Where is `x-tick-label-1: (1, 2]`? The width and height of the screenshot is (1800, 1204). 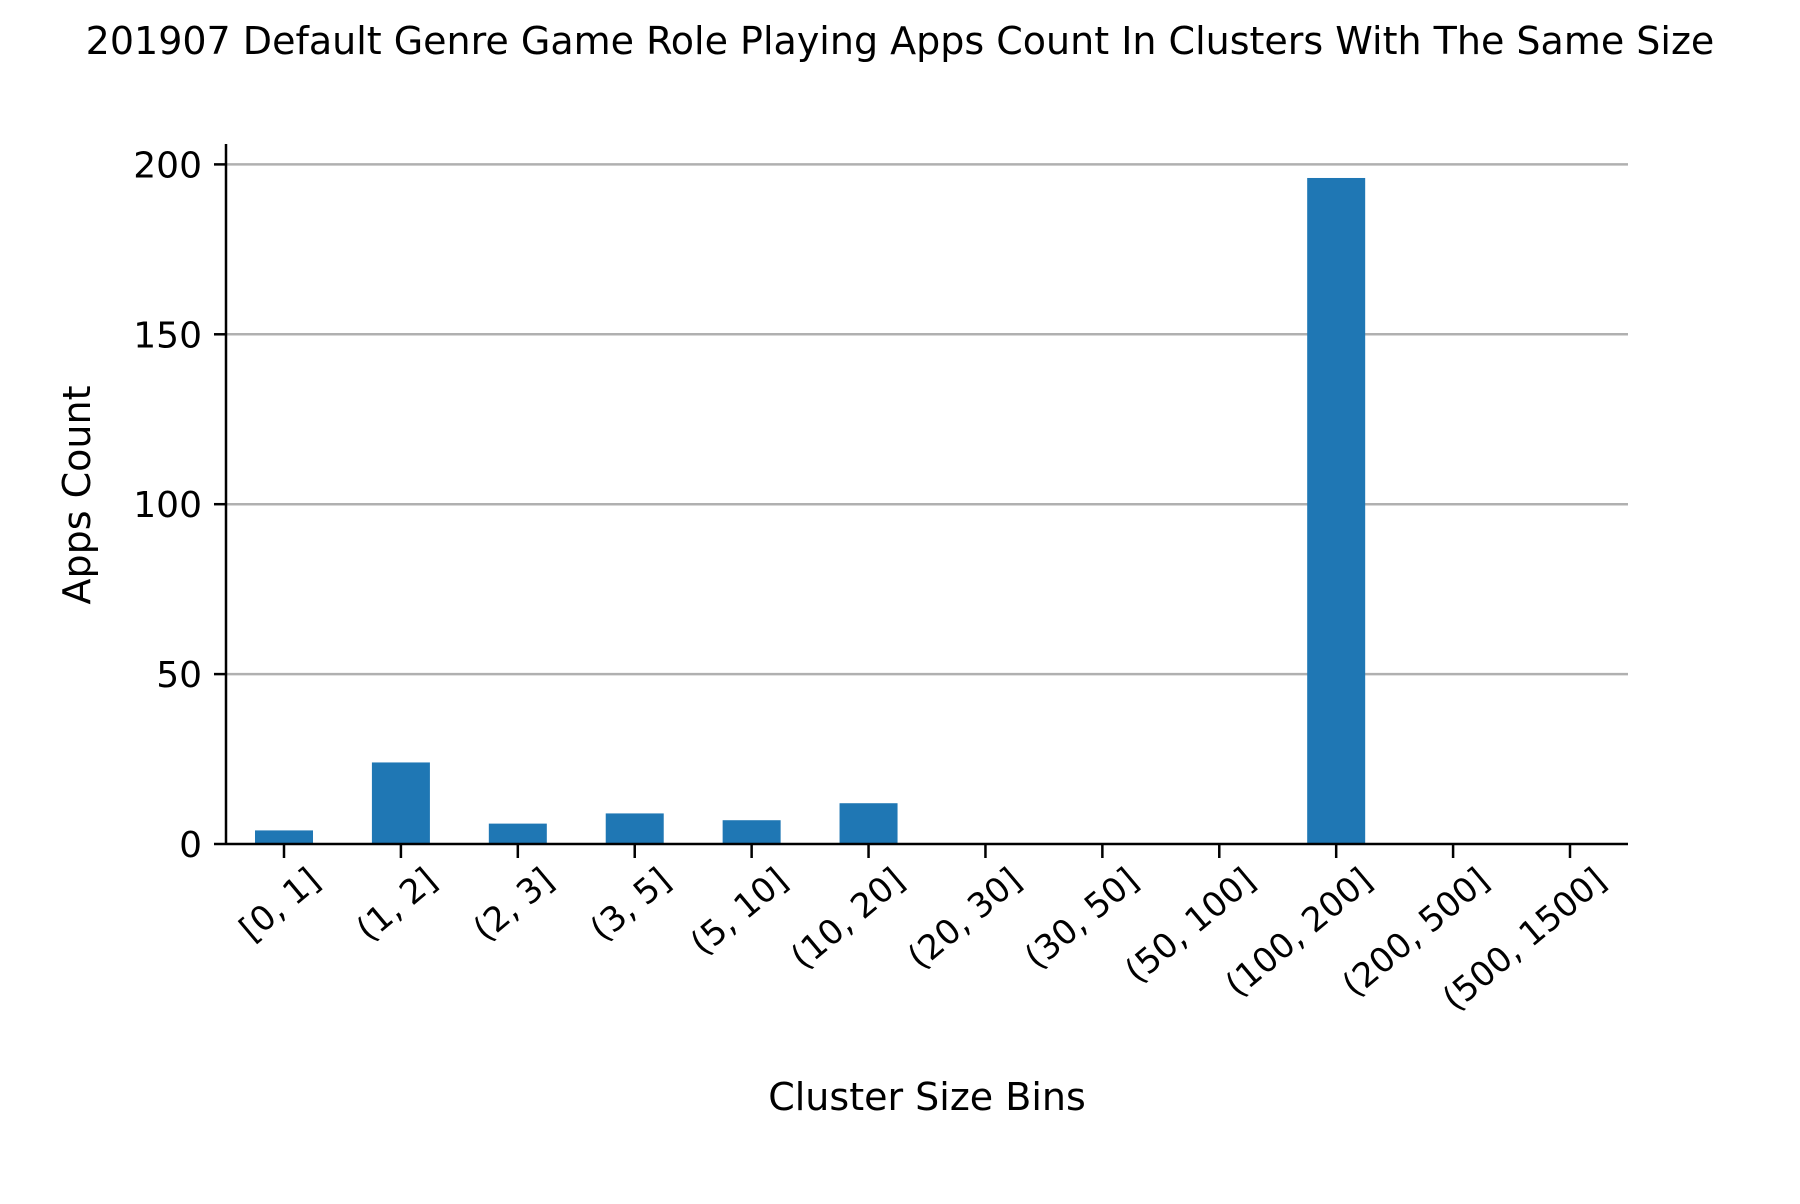 x-tick-label-1: (1, 2] is located at coordinates (397, 904).